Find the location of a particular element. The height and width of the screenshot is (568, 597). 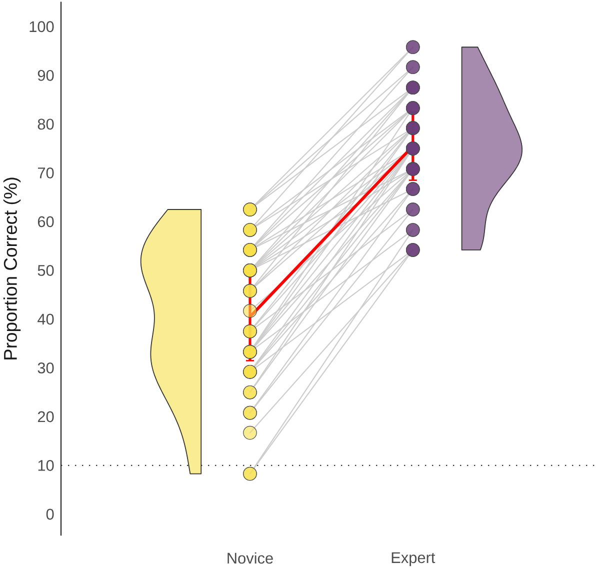

y-tick-label: 100 is located at coordinates (42, 26).